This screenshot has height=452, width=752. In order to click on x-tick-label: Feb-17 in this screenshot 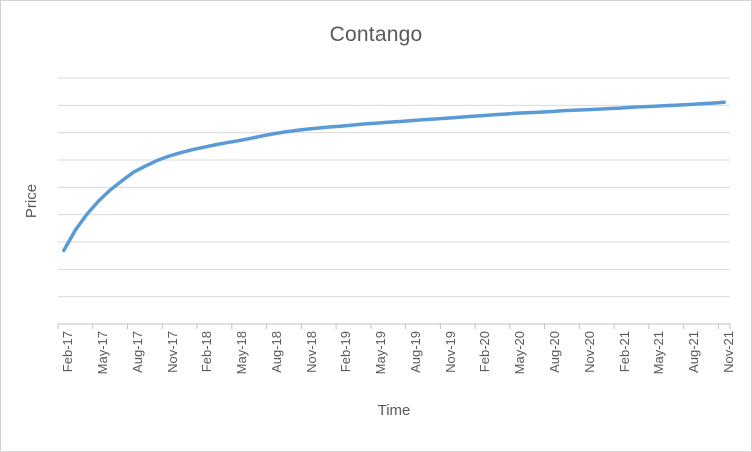, I will do `click(68, 352)`.